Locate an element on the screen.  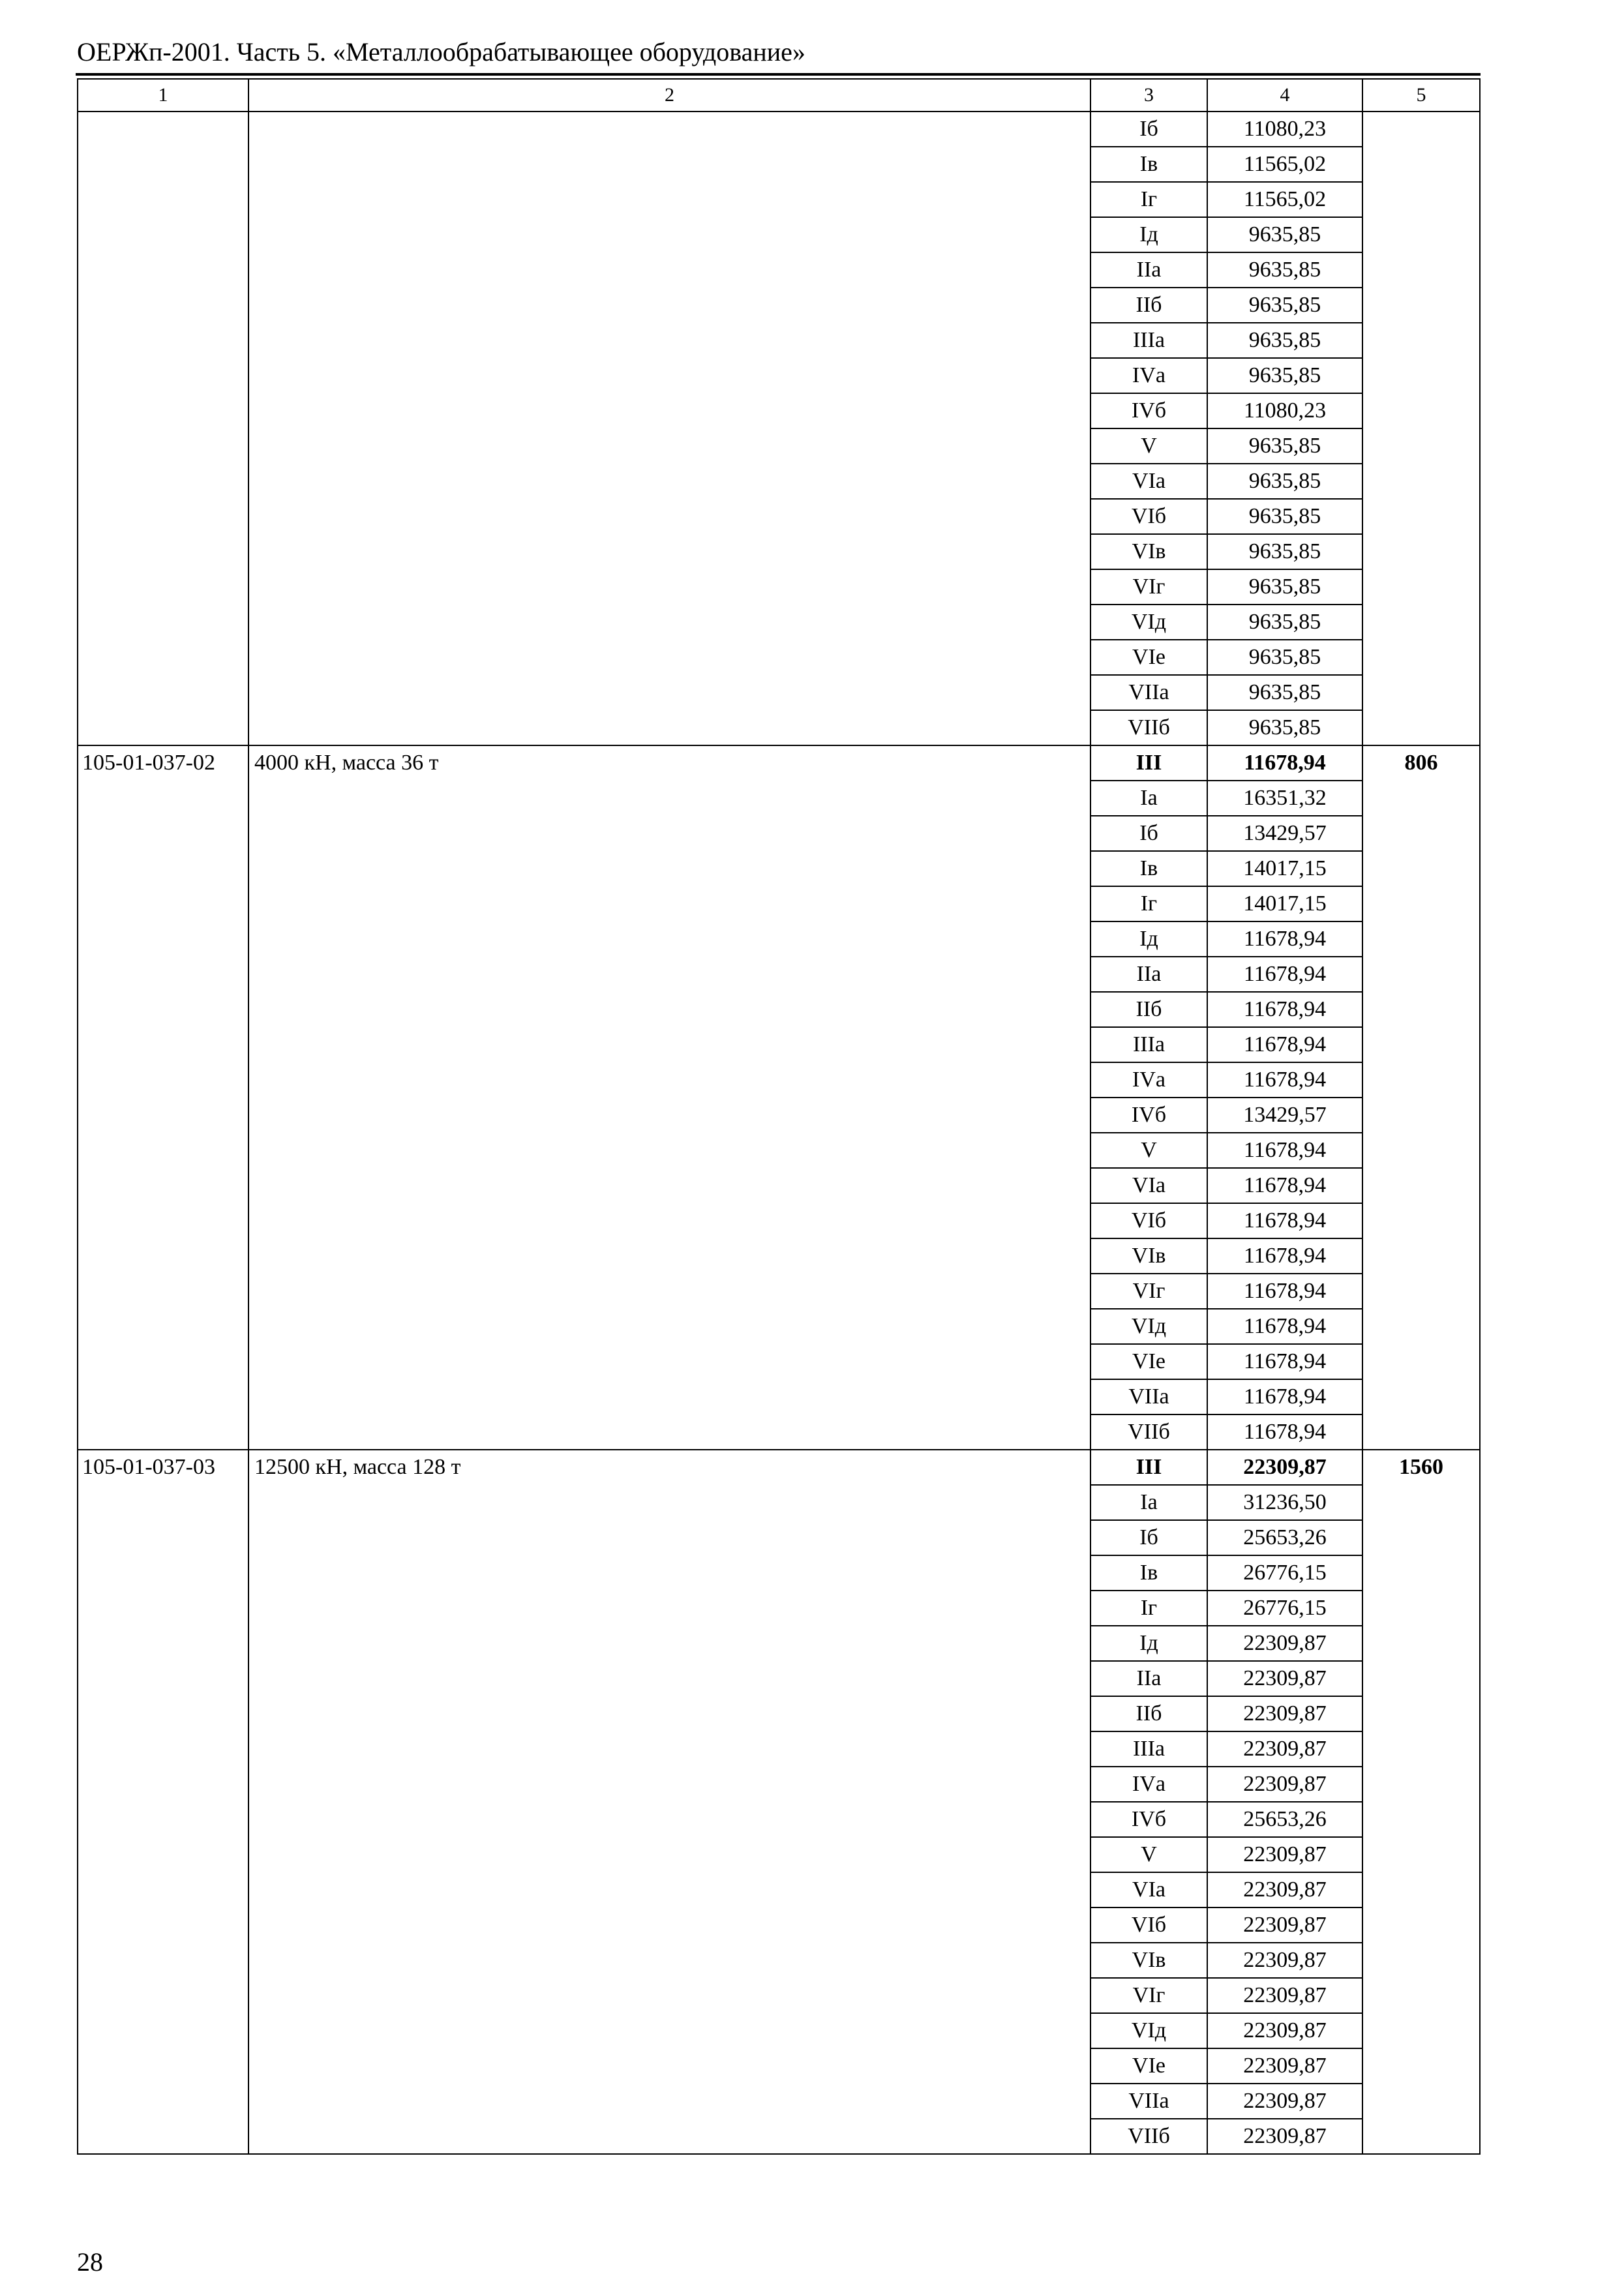
table-row: VIе 11678,94 is located at coordinates (779, 1361).